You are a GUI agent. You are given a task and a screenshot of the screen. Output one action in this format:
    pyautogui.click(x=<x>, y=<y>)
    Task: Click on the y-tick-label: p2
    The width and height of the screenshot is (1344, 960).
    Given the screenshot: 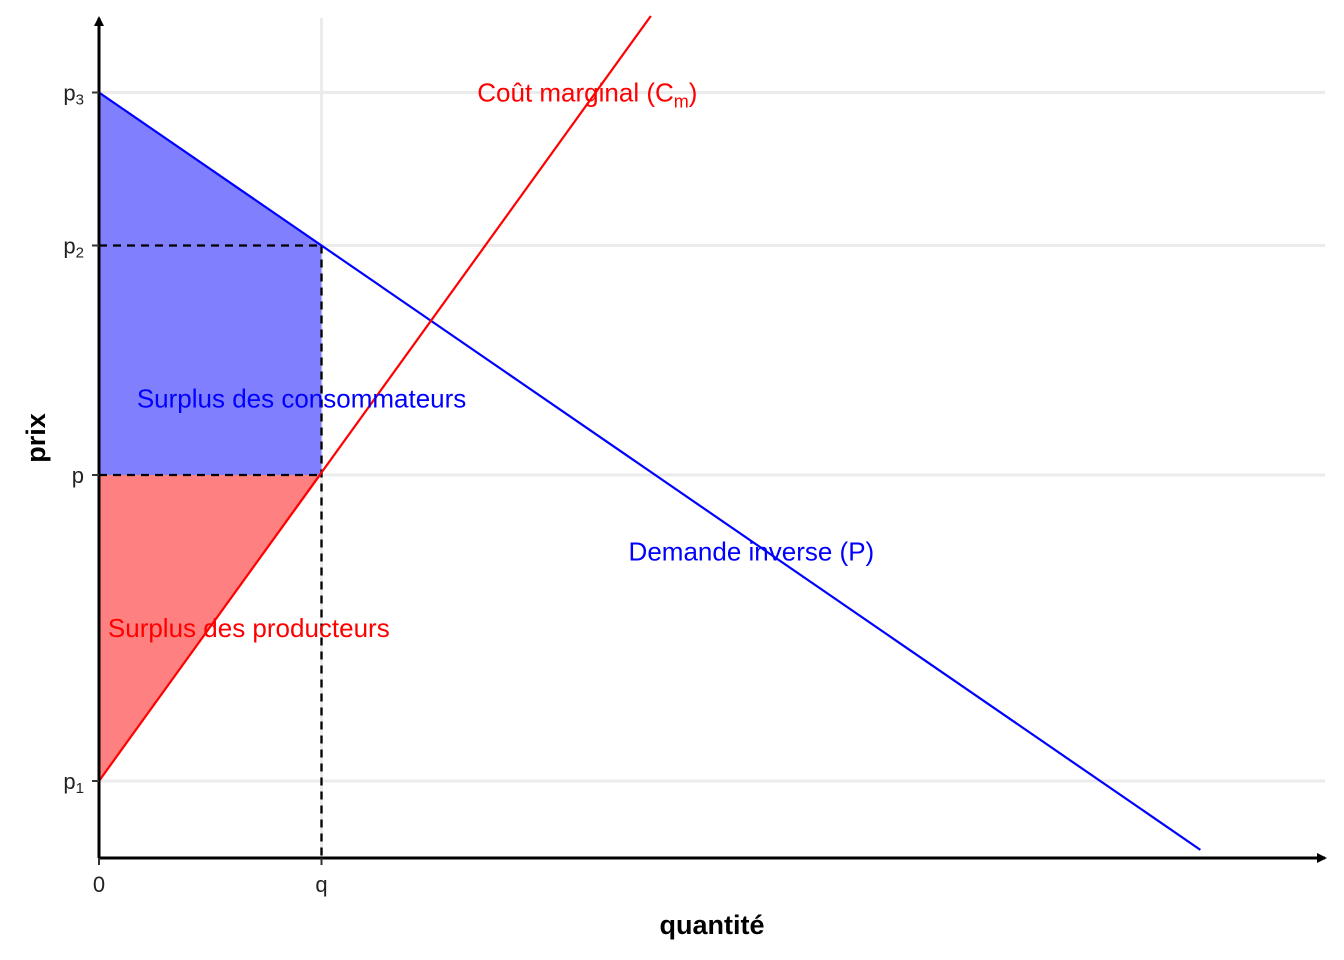 What is the action you would take?
    pyautogui.click(x=73, y=248)
    